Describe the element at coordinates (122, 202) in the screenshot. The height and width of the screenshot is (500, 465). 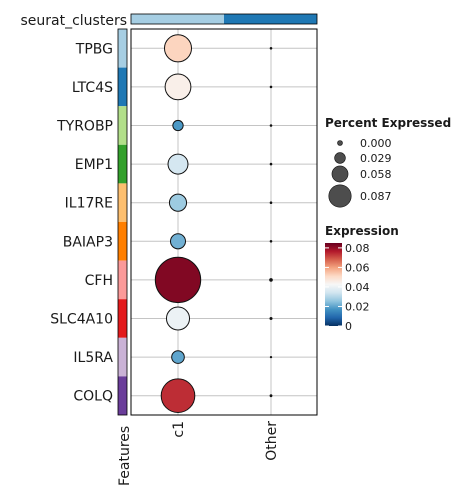
I see `gene-bar-cell-il17re` at that location.